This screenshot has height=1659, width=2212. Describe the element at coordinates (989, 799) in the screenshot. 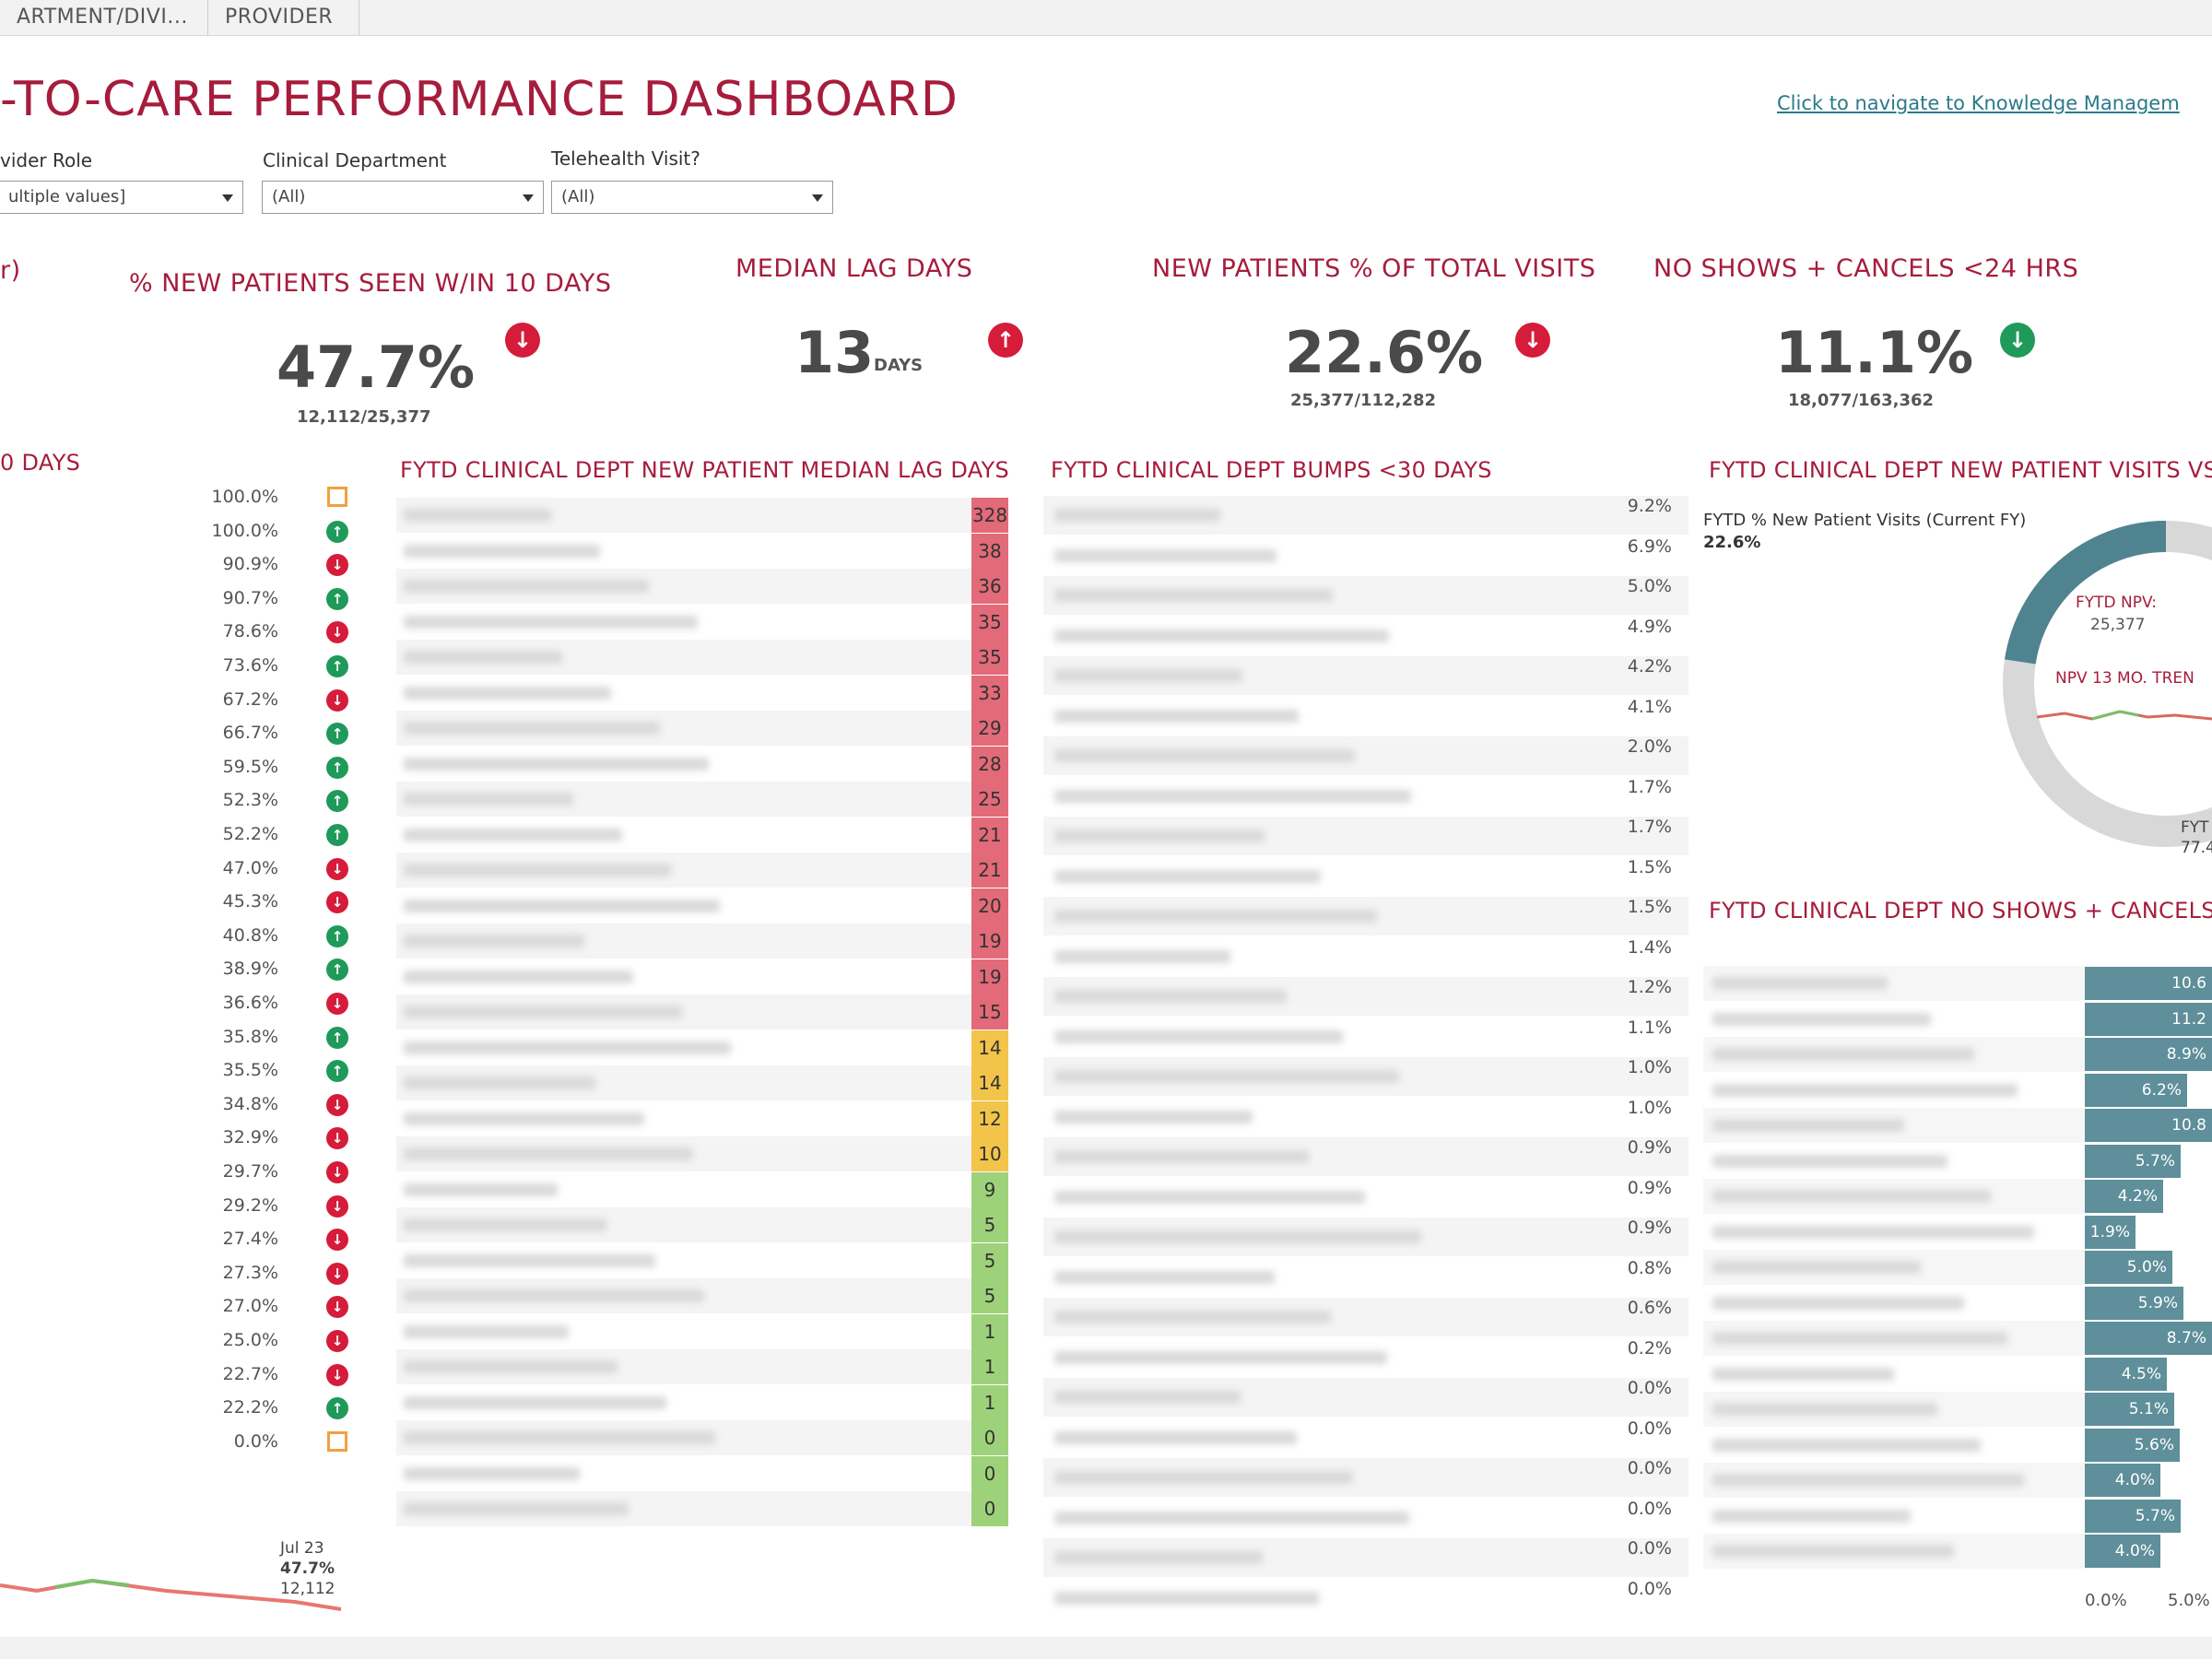

I see `lag-days-value: 25` at that location.